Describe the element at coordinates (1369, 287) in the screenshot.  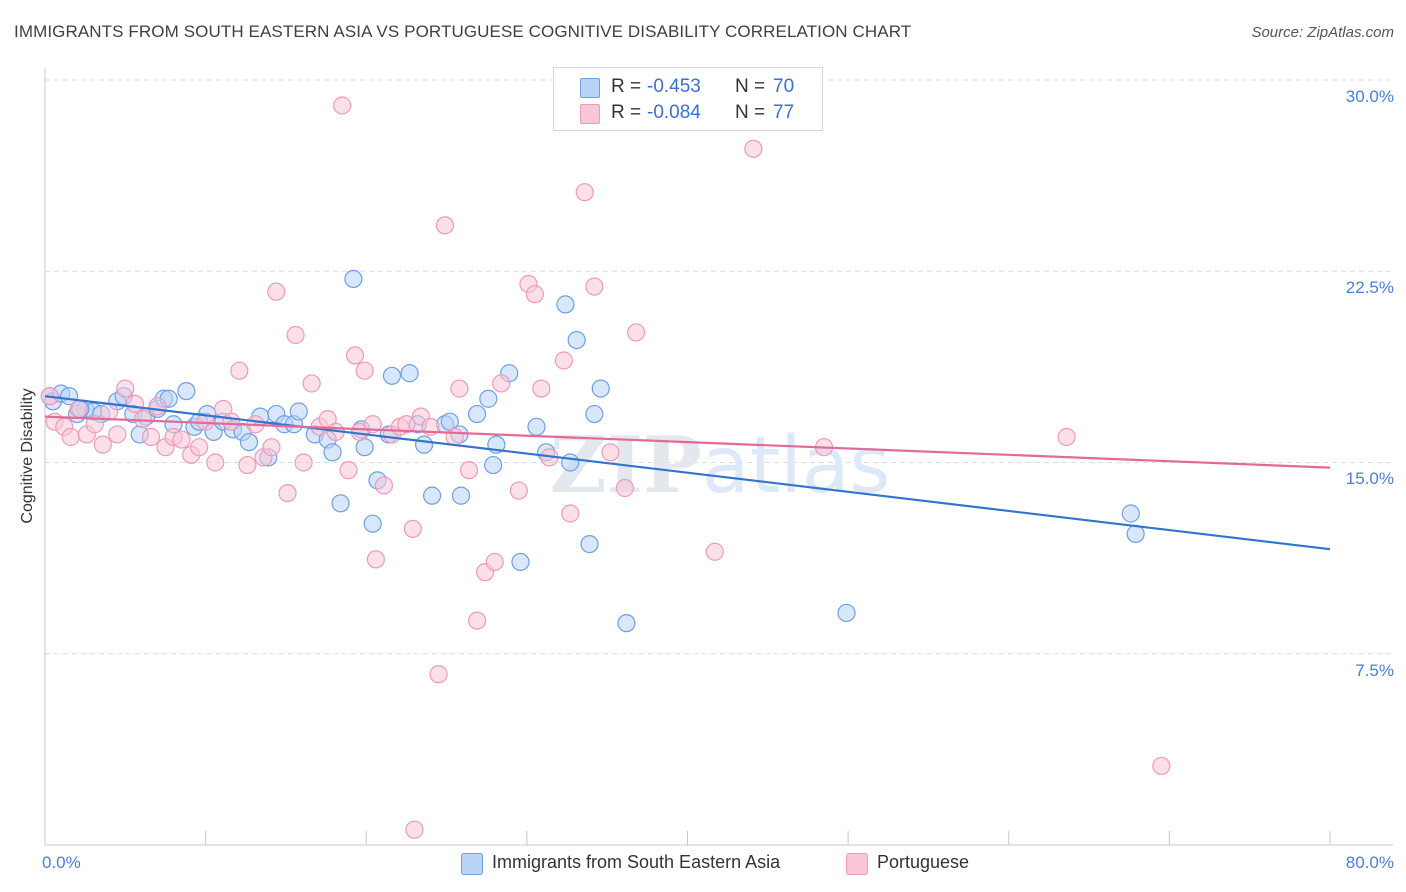
I see `y-tick-label-22-5: 22.5%` at that location.